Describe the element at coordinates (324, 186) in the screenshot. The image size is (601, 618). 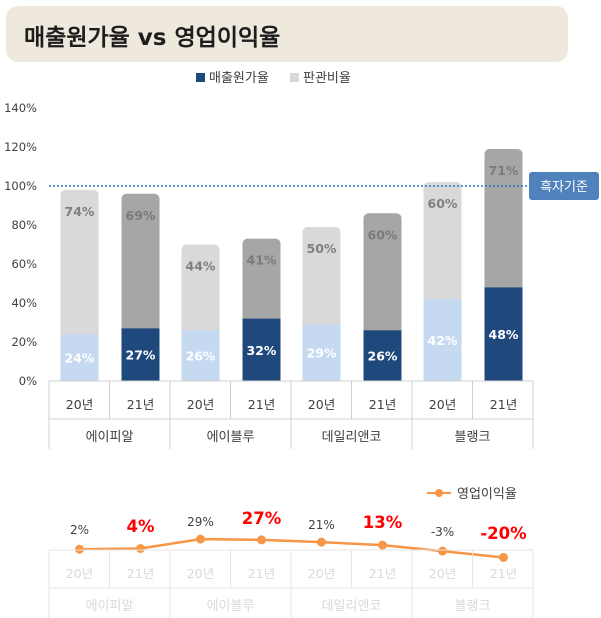
I see `reference-line: 흑자기준` at that location.